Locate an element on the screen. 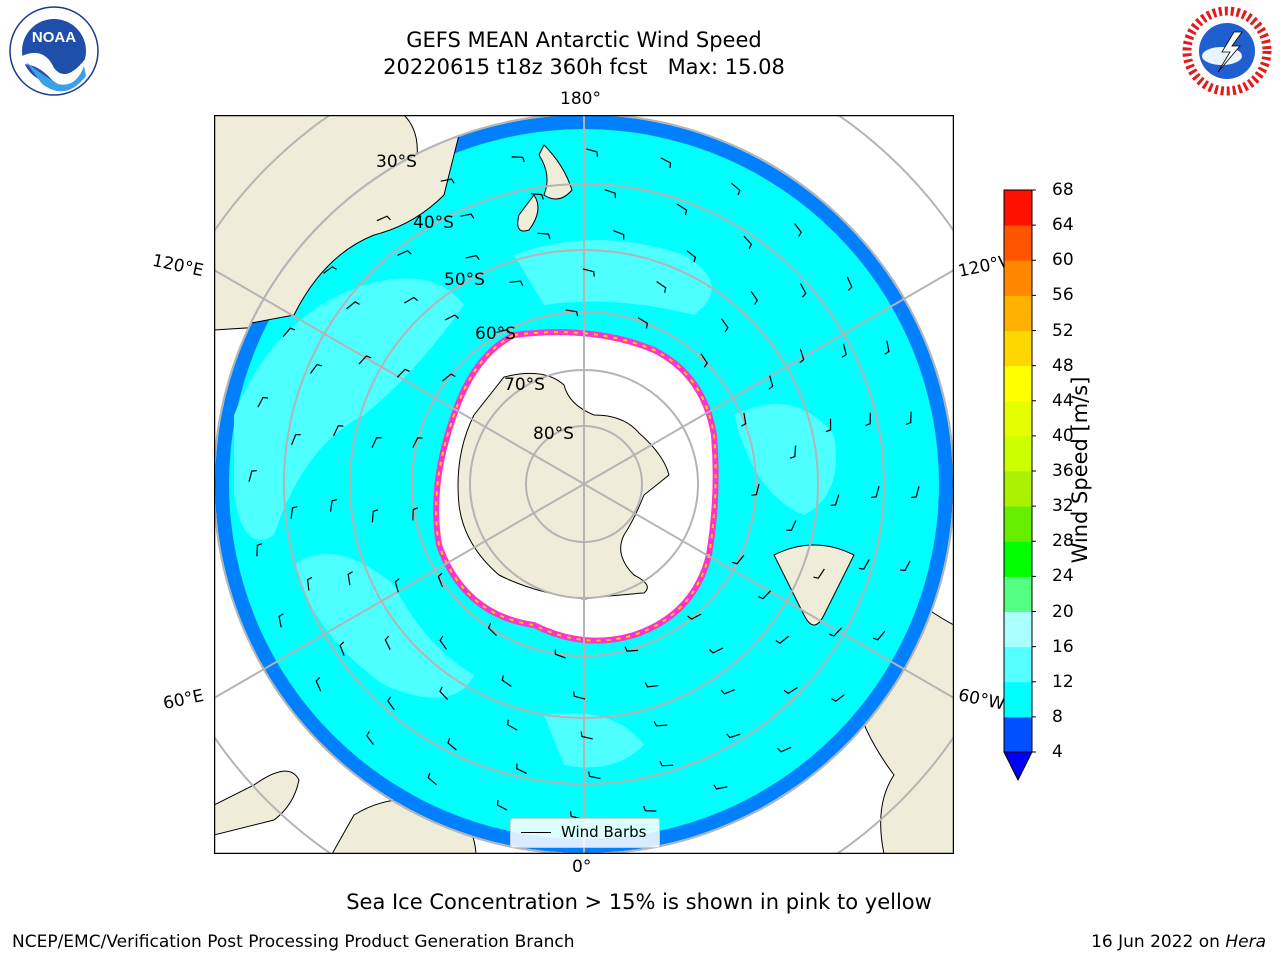 This screenshot has height=960, width=1280. colorbar-tick-label: 48 is located at coordinates (1063, 365).